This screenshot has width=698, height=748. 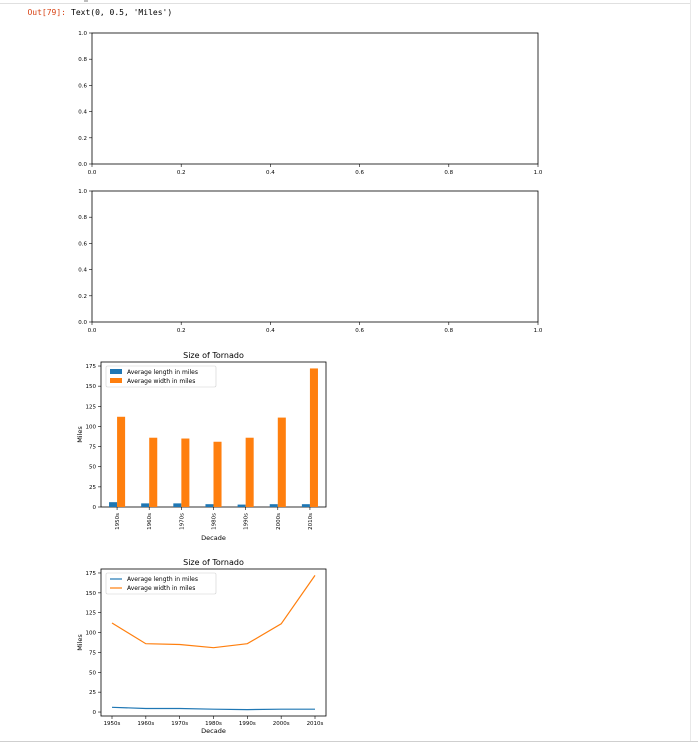 I want to click on cell-right-border, so click(x=690, y=370).